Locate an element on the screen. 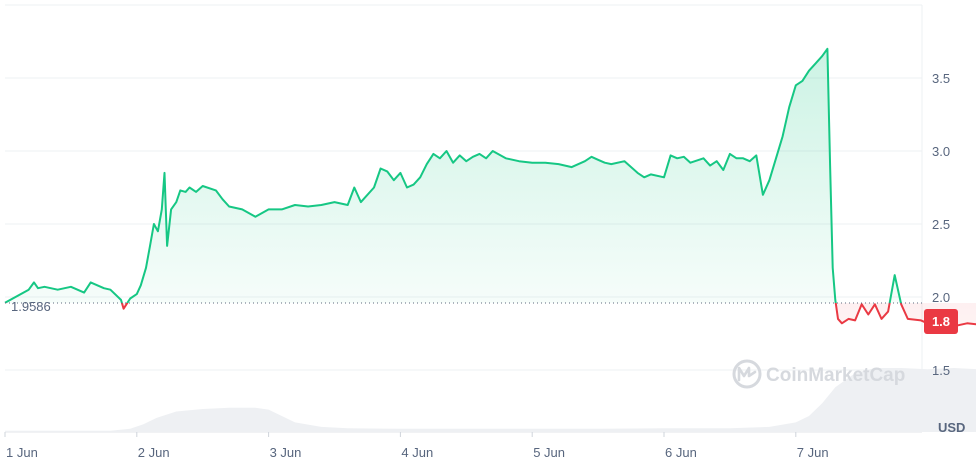  coinmarketcap-watermark: CoinMarketCap is located at coordinates (818, 374).